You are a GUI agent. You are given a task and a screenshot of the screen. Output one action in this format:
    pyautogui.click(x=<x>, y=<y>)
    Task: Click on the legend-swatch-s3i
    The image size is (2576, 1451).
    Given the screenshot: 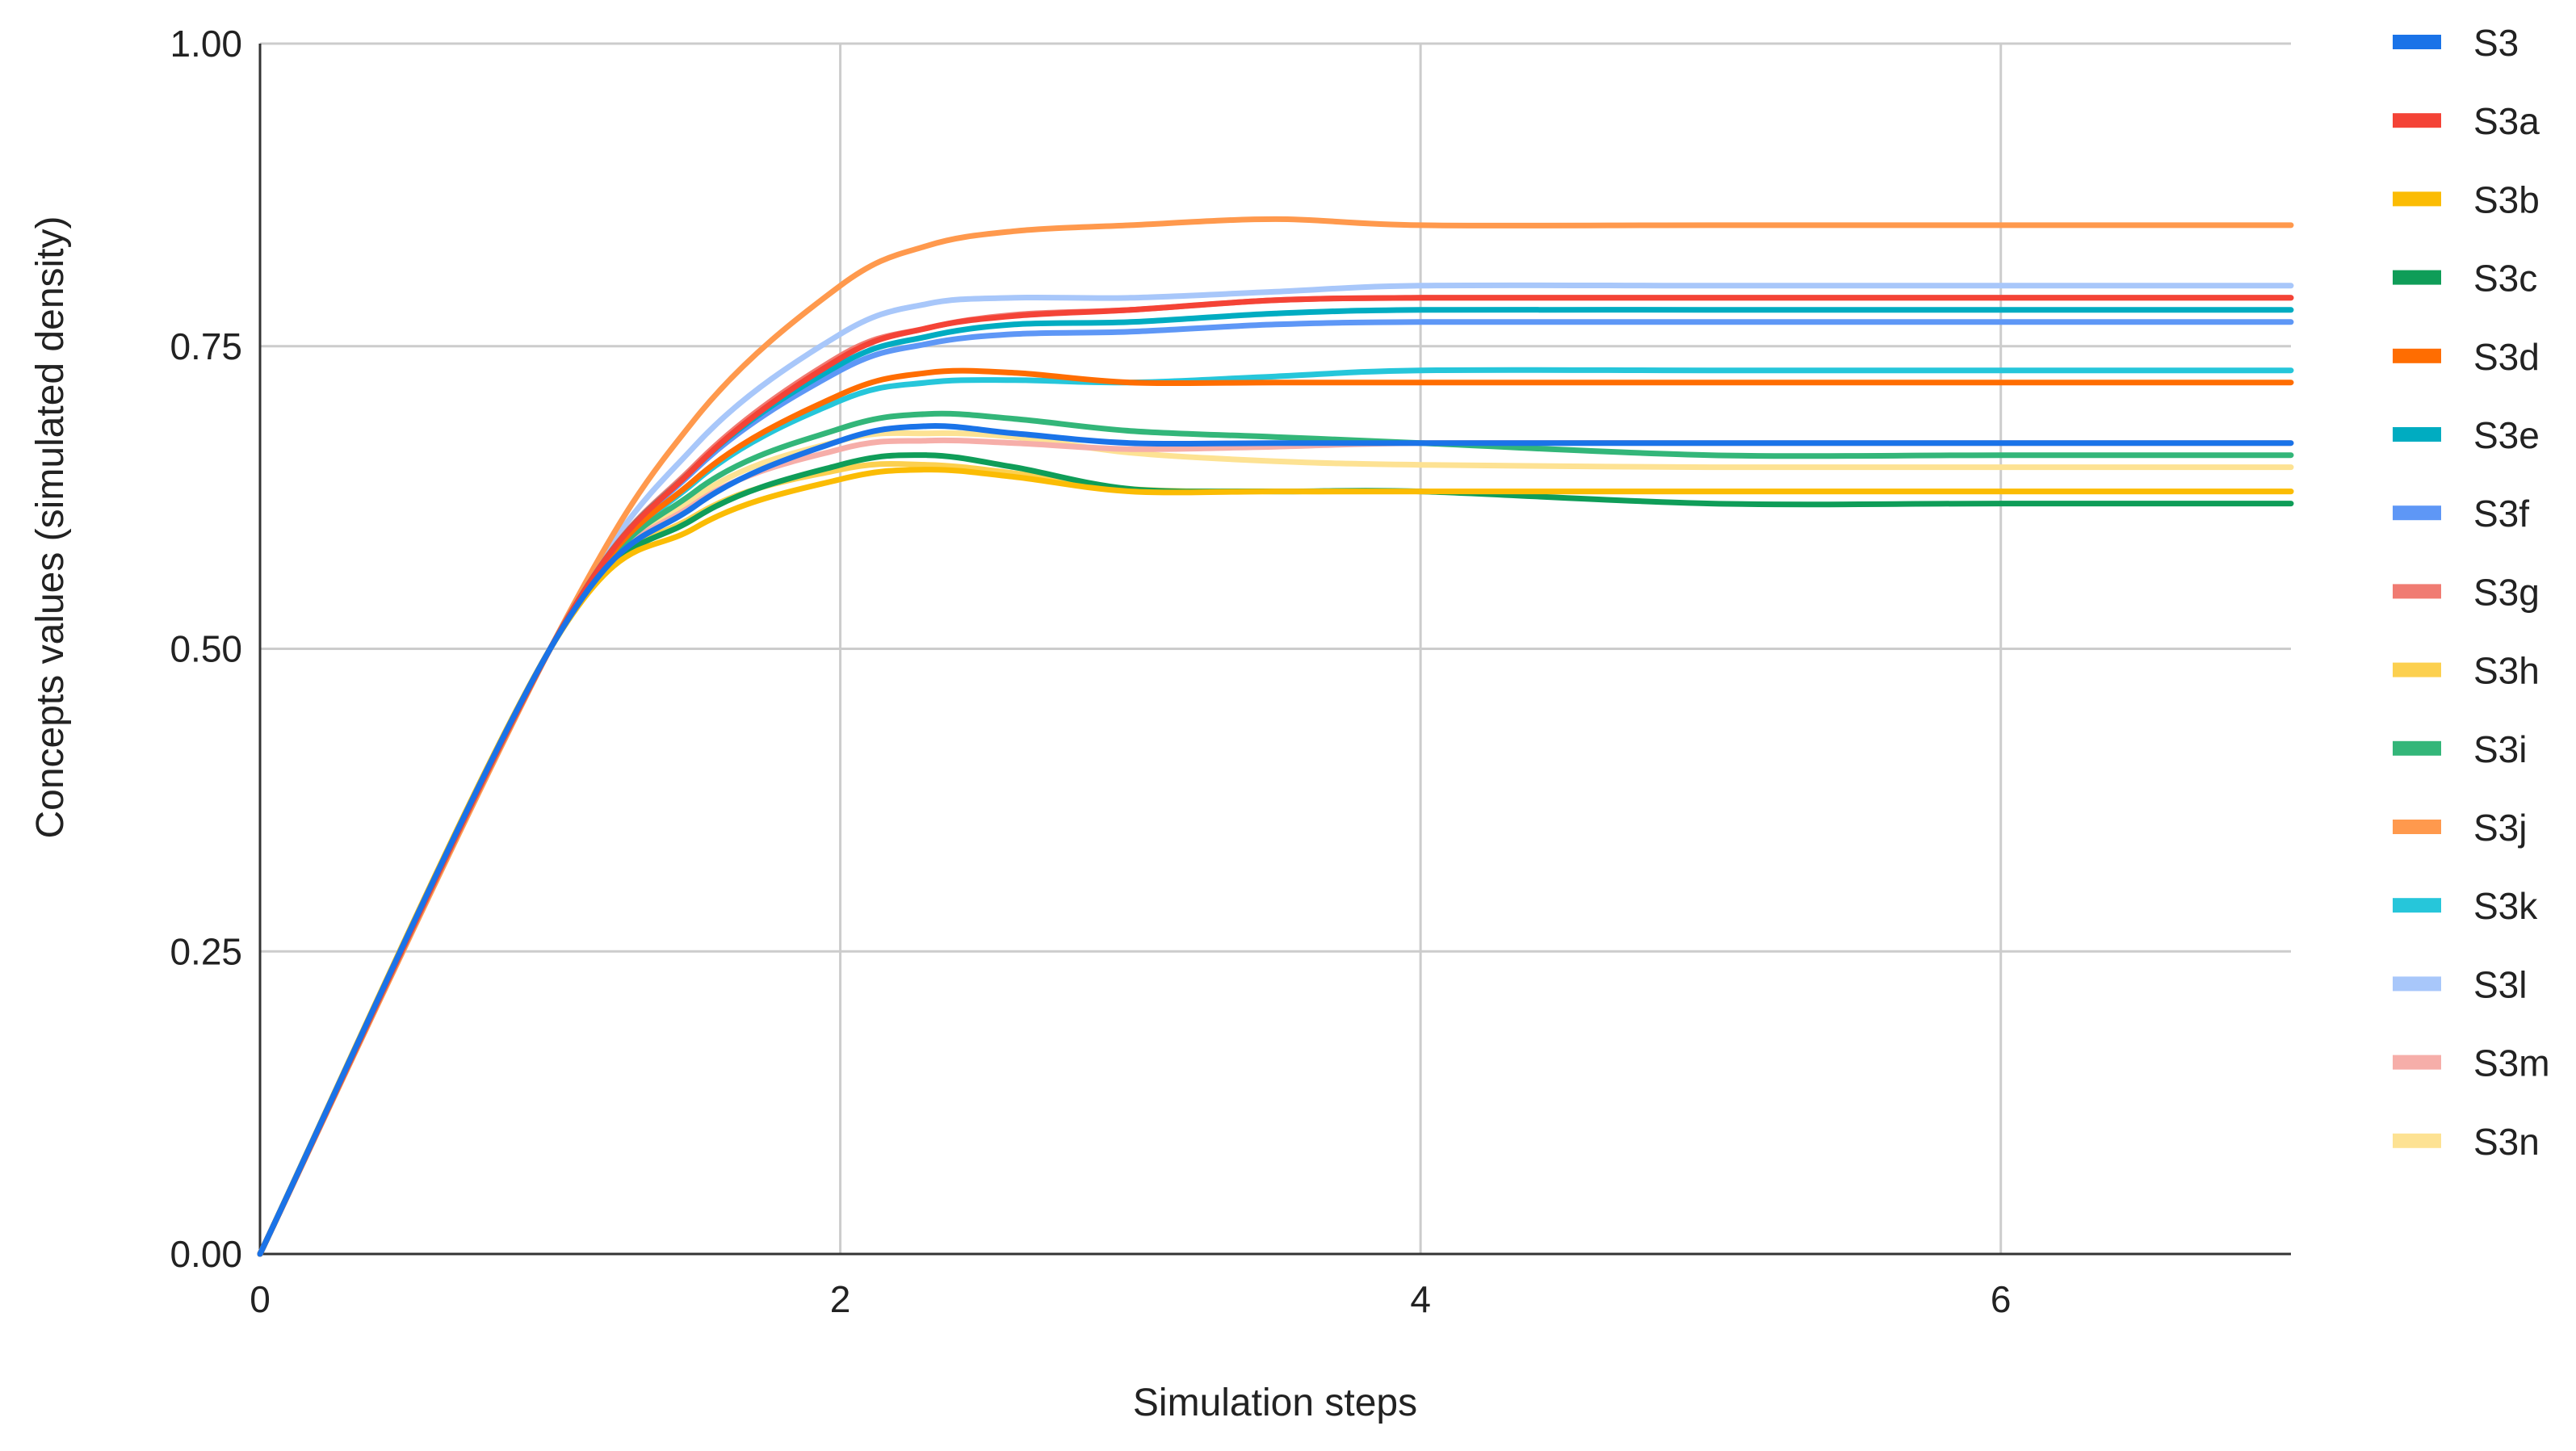 What is the action you would take?
    pyautogui.click(x=2417, y=748)
    